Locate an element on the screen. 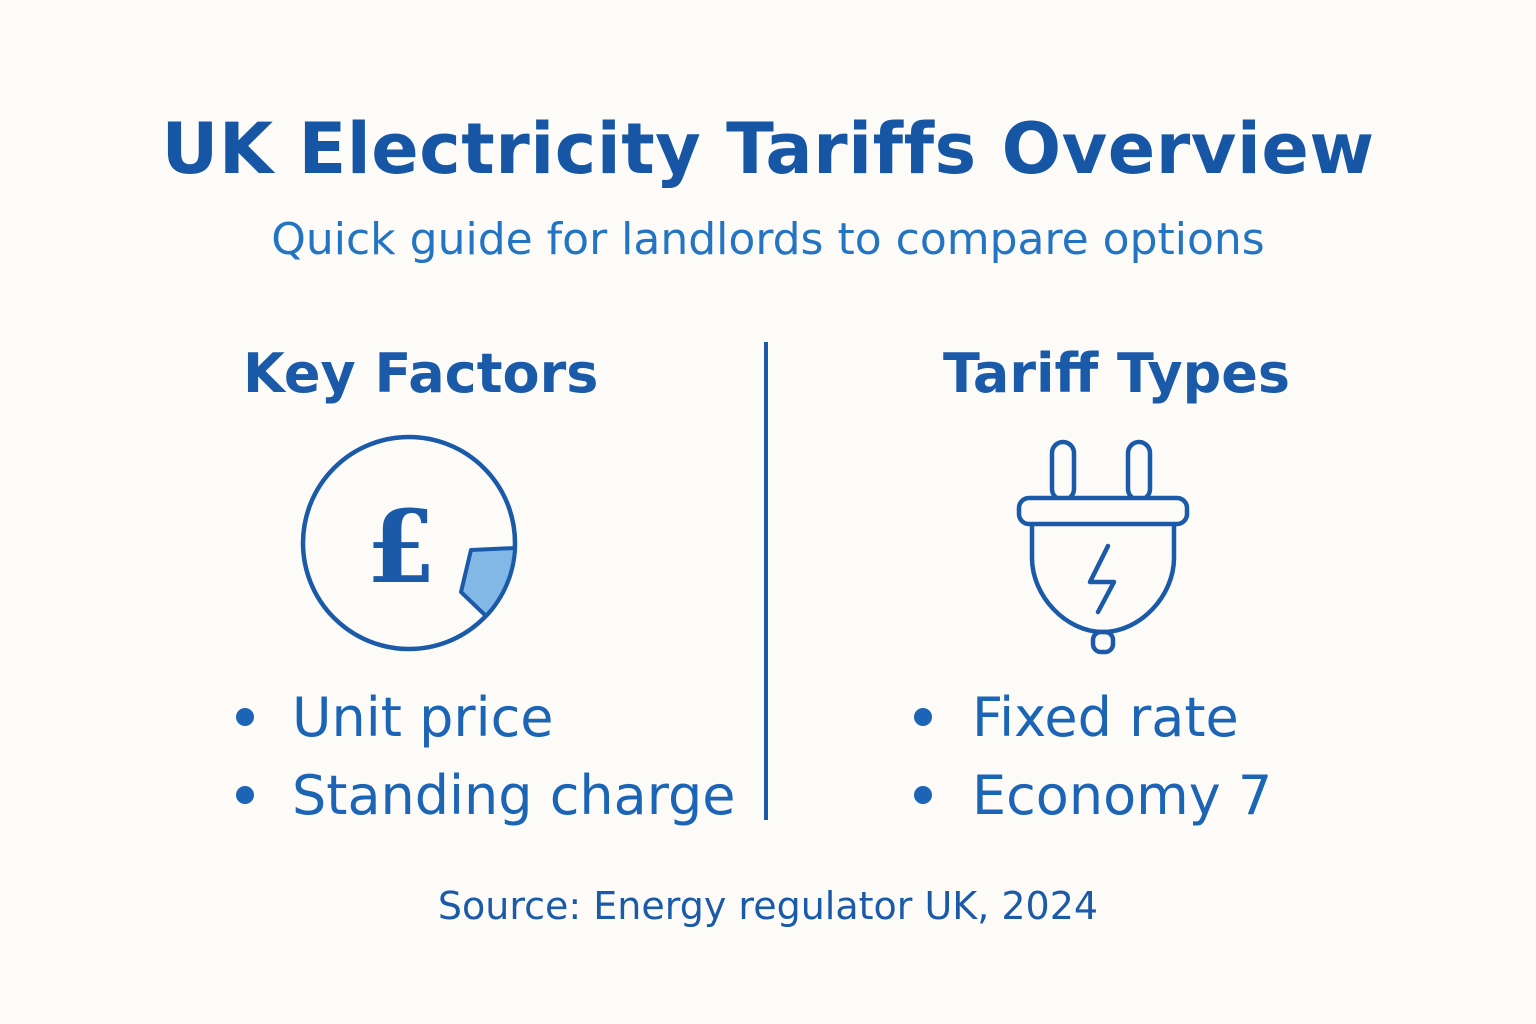 This screenshot has width=1536, height=1024. list-item: Unit price is located at coordinates (485, 717).